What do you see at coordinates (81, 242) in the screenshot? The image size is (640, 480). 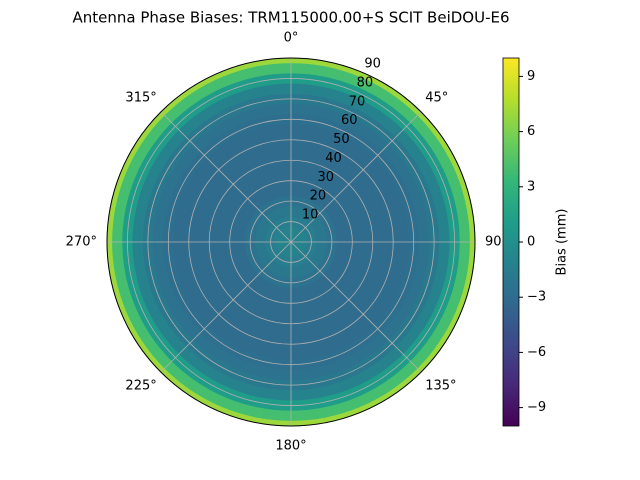 I see `theta-tick-label: 270°` at bounding box center [81, 242].